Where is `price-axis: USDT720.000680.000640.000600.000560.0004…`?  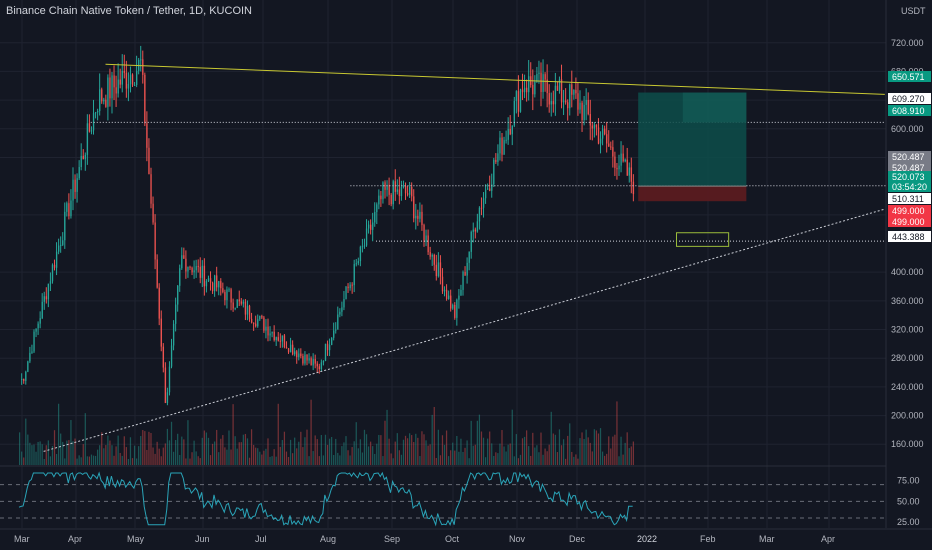
price-axis: USDT720.000680.000640.000600.000560.0004… is located at coordinates (908, 264).